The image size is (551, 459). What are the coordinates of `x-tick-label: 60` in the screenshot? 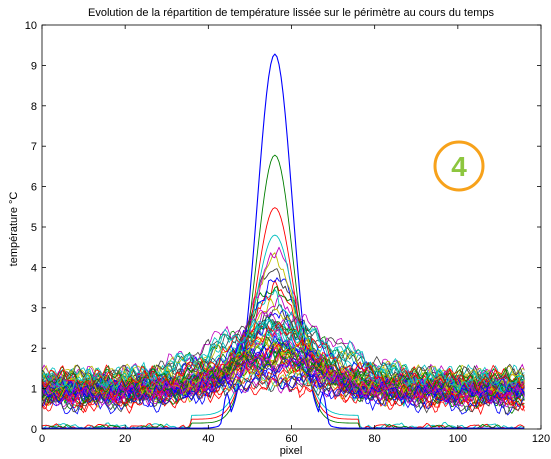 It's located at (291, 439).